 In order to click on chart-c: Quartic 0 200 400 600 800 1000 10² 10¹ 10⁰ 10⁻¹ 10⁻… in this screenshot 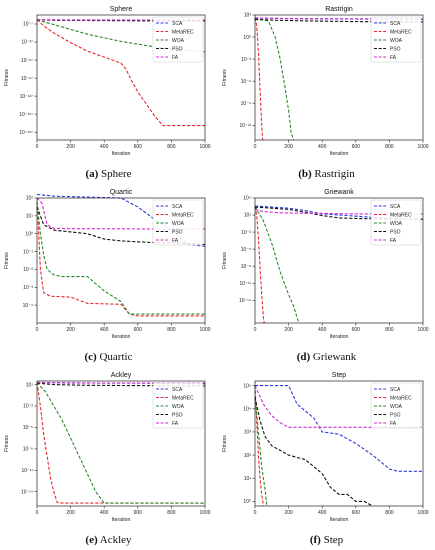, I will do `click(107, 264)`.